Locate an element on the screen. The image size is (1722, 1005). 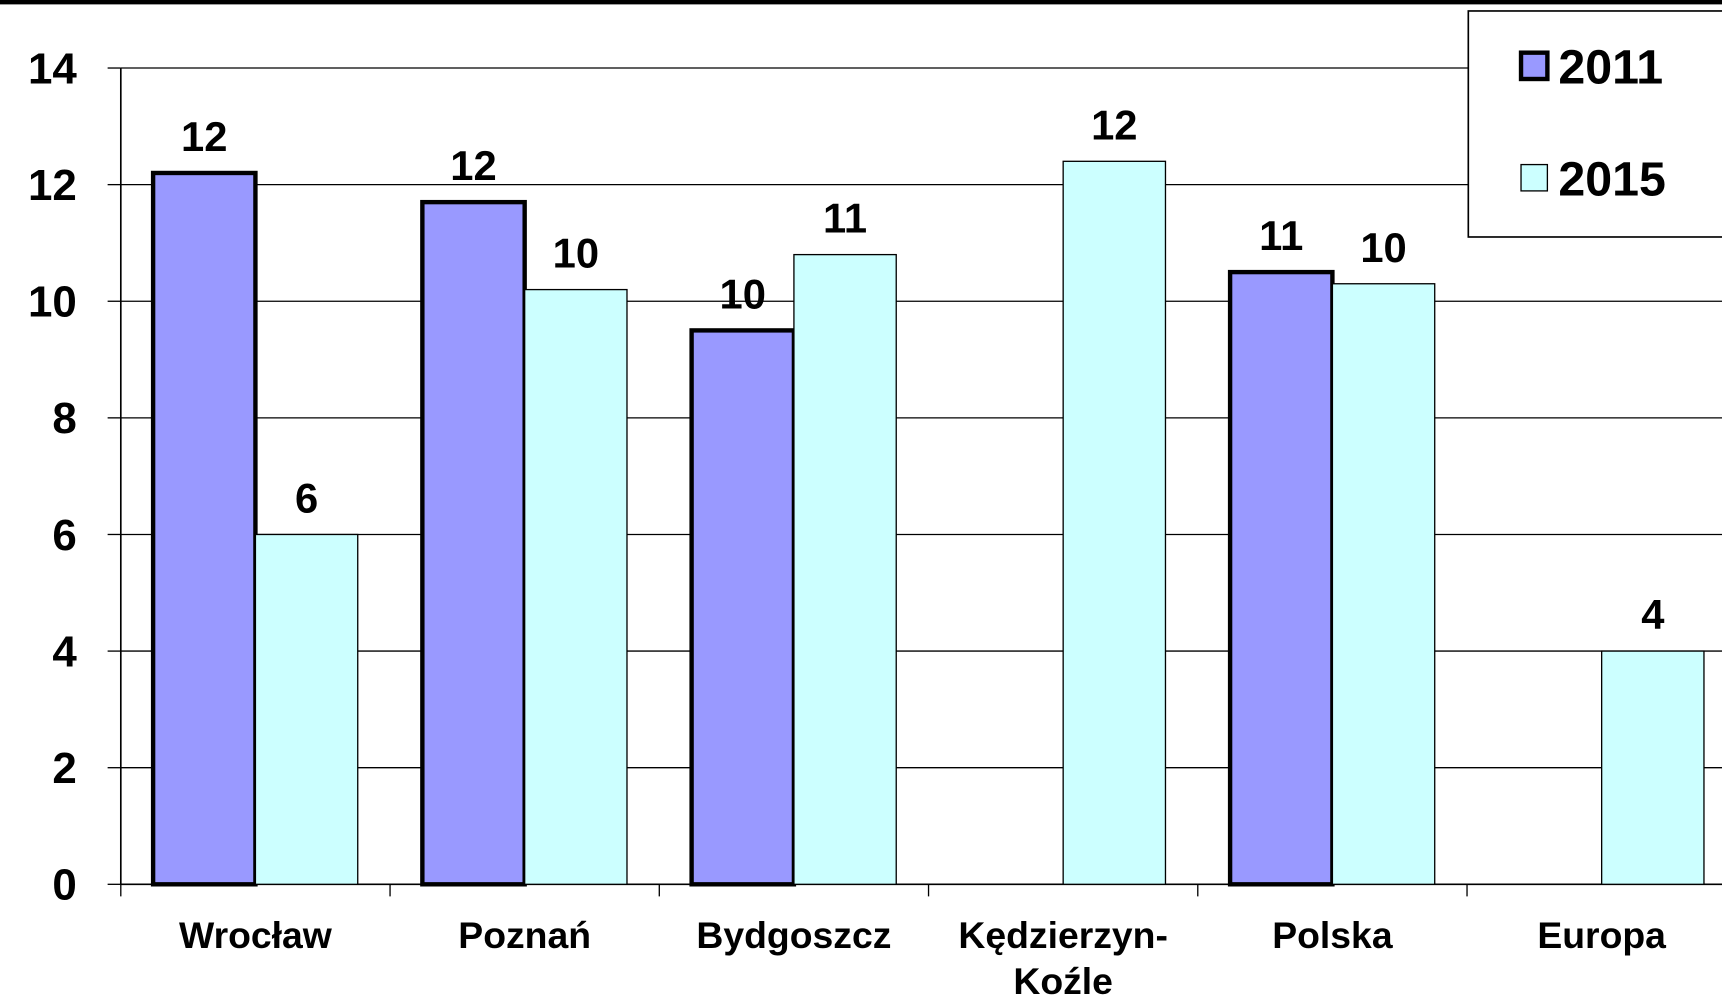
y-tick-label: 0 is located at coordinates (64, 885).